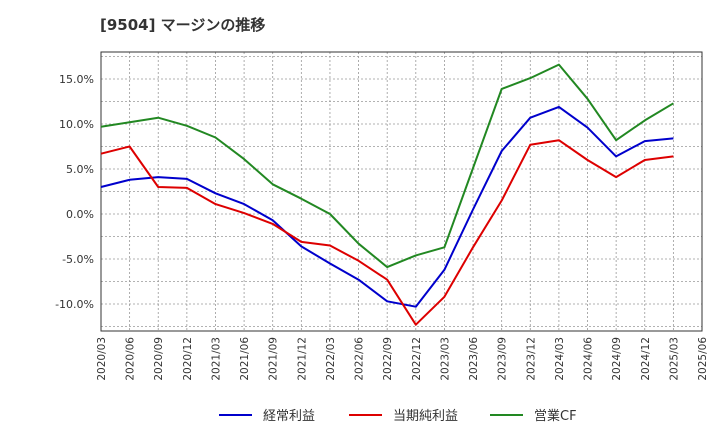 The height and width of the screenshot is (440, 720). I want to click on y-tick-label: 15.0%, so click(76, 79).